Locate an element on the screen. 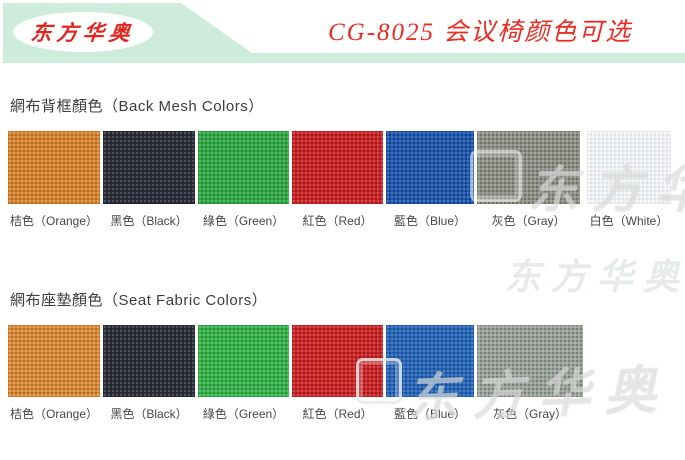 This screenshot has width=685, height=460. brand-logo-text: 东方华奥 is located at coordinates (83, 32).